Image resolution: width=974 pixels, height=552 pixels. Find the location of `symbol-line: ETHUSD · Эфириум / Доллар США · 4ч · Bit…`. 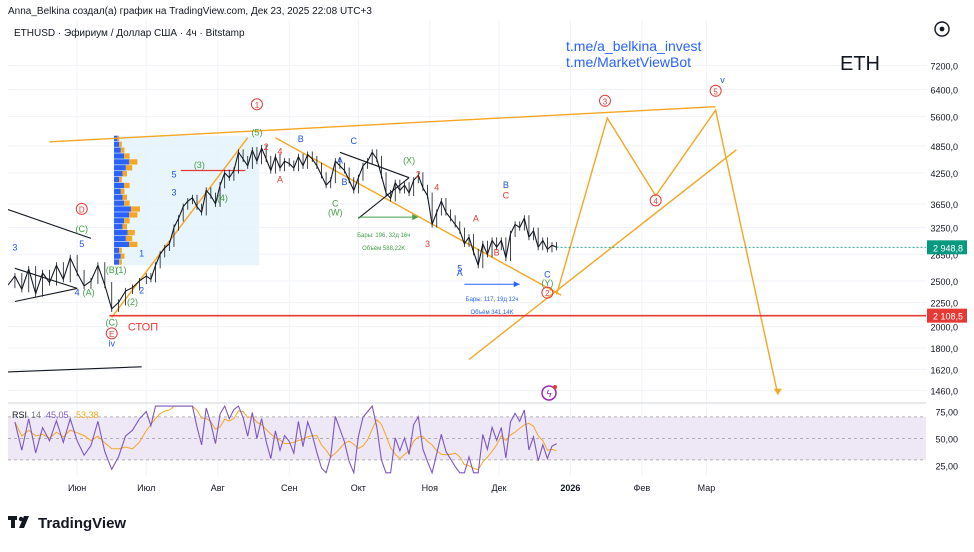

symbol-line: ETHUSD · Эфириум / Доллар США · 4ч · Bit… is located at coordinates (129, 33).